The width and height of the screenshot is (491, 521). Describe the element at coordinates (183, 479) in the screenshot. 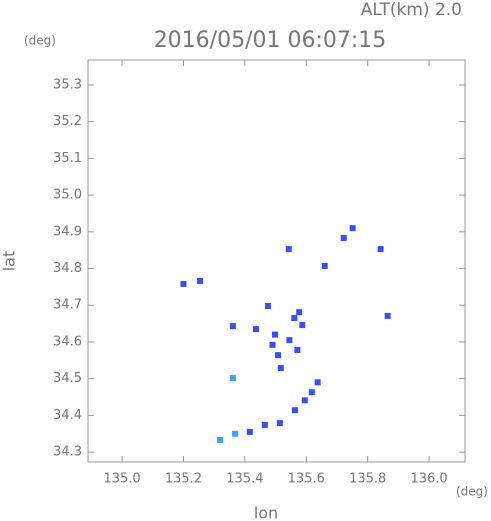

I see `x-tick-label: 135.2` at that location.